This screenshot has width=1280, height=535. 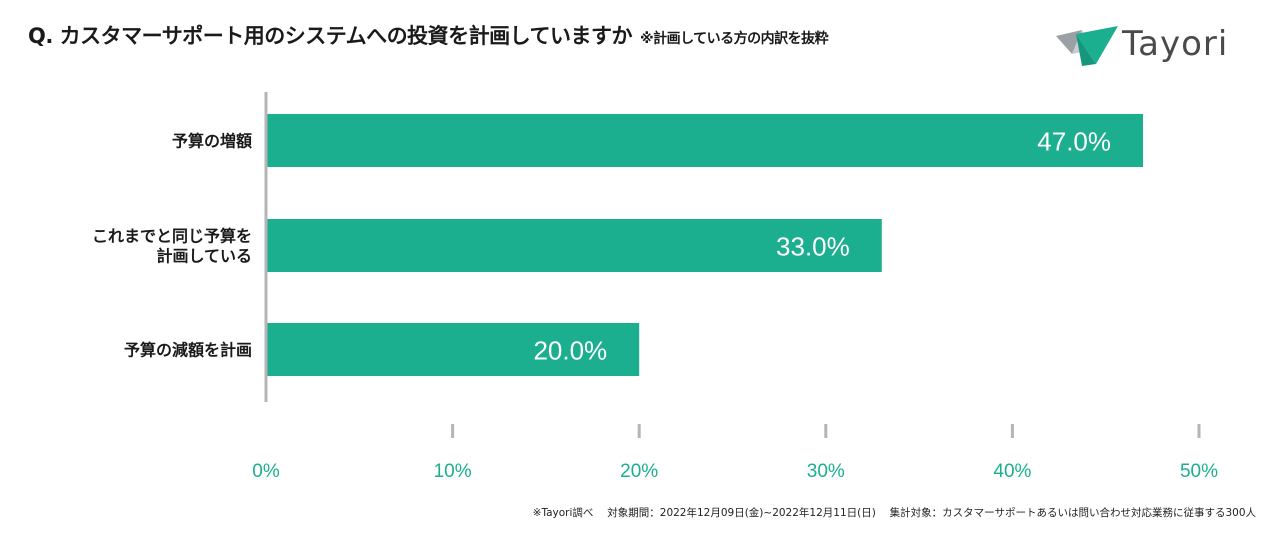 I want to click on category-label-1-line-0: これまでと同じ予算を, so click(x=172, y=236).